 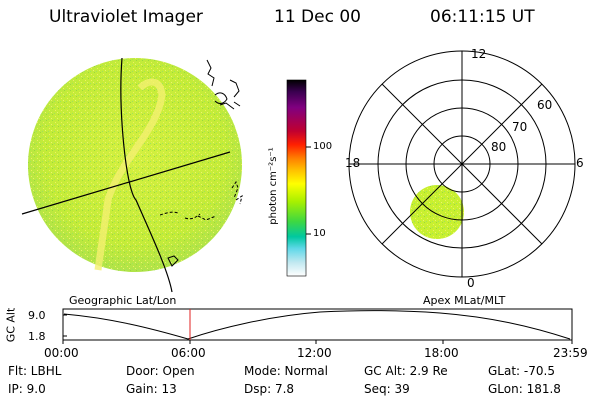 I want to click on status-dsp: Dsp: 7.8, so click(x=269, y=389).